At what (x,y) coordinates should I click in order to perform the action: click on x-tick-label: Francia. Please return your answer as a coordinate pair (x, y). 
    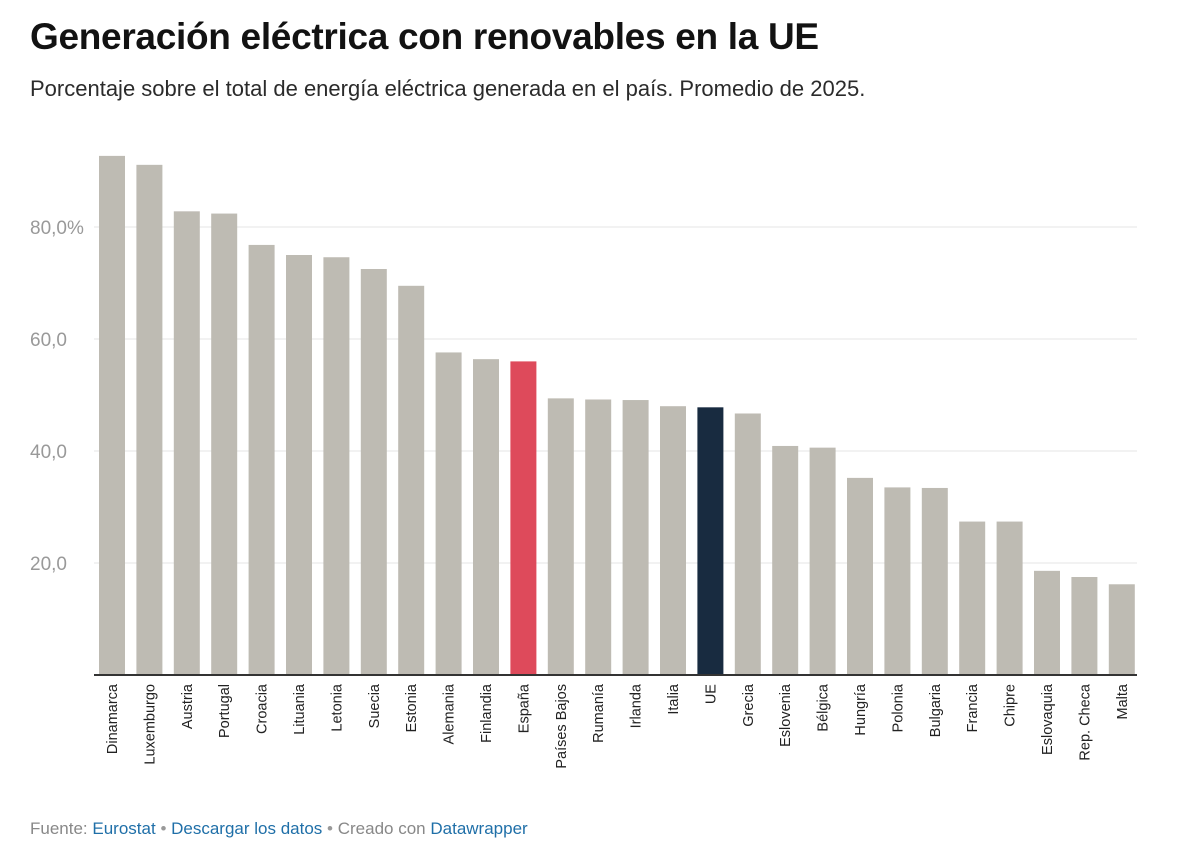
    Looking at the image, I should click on (973, 707).